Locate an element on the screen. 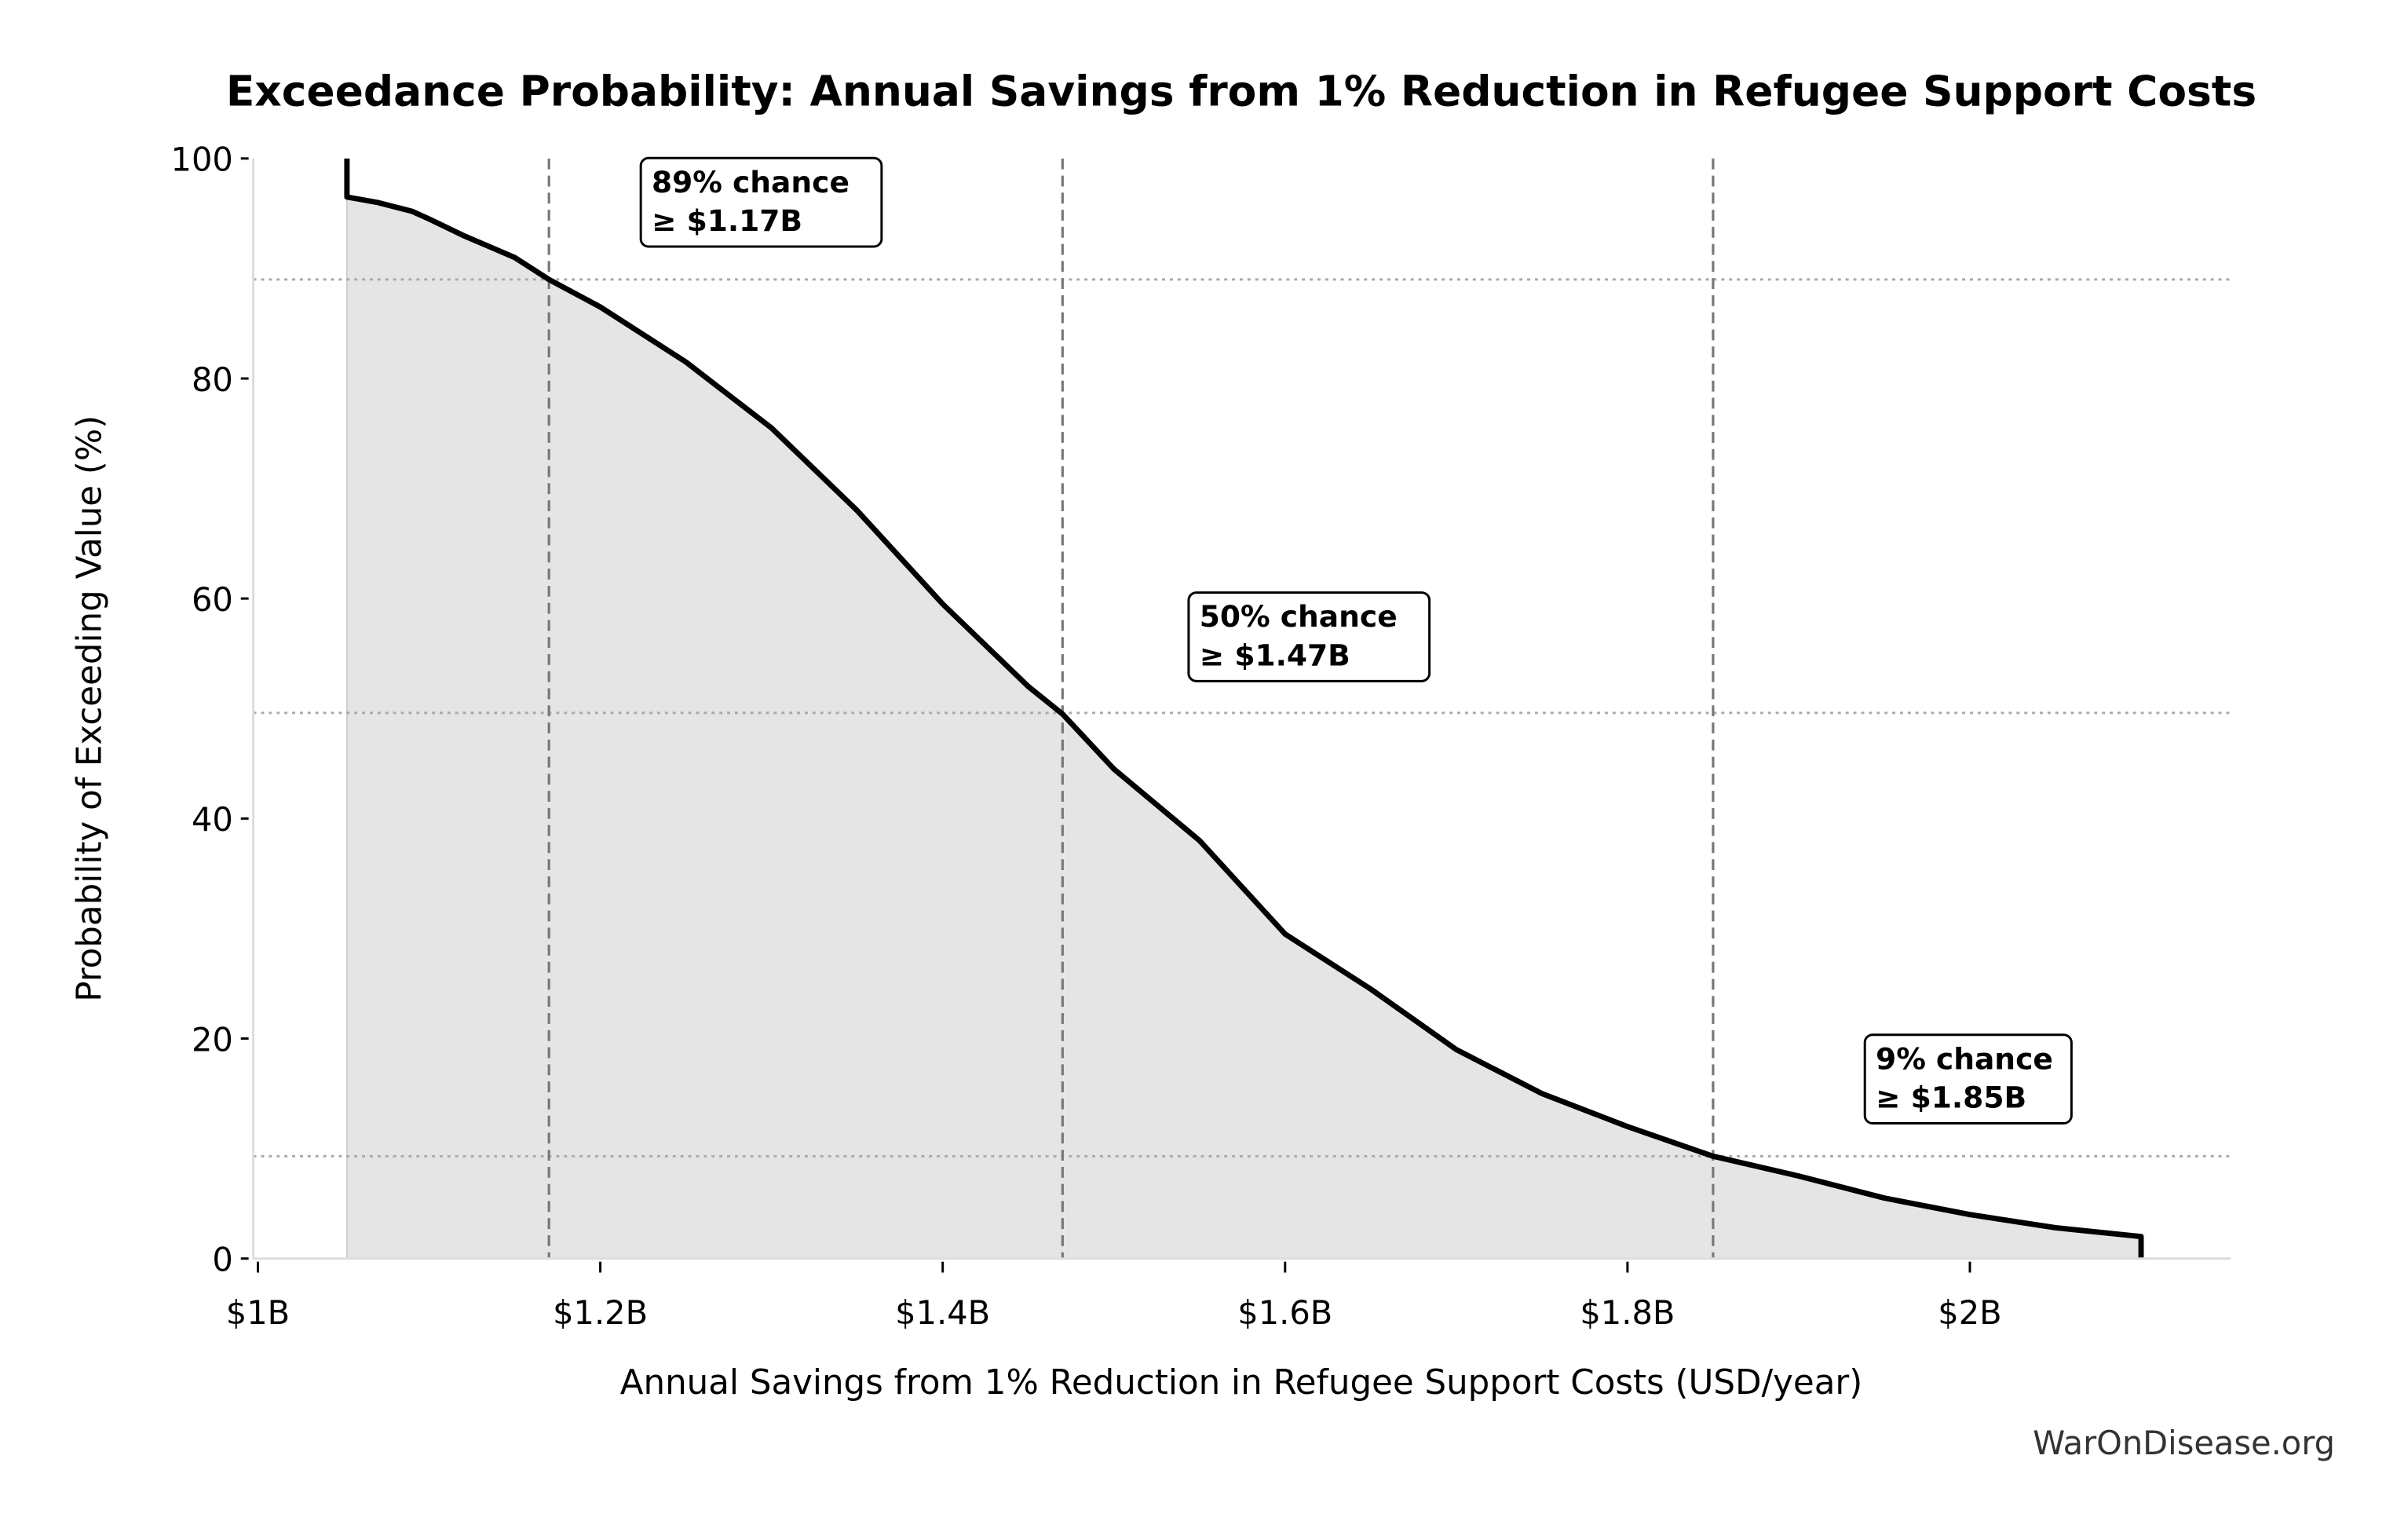  annotation-line1: 50% chance is located at coordinates (1299, 616).